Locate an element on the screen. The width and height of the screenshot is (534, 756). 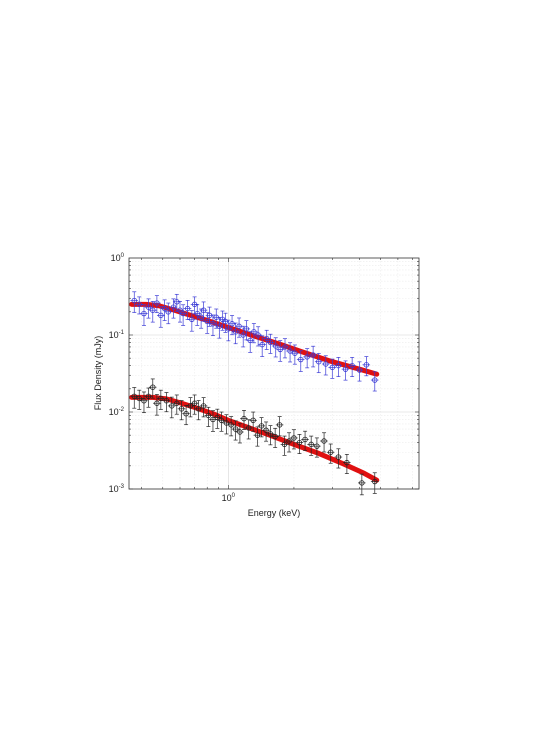
y-tick-label: 10⁻¹ is located at coordinates (117, 335).